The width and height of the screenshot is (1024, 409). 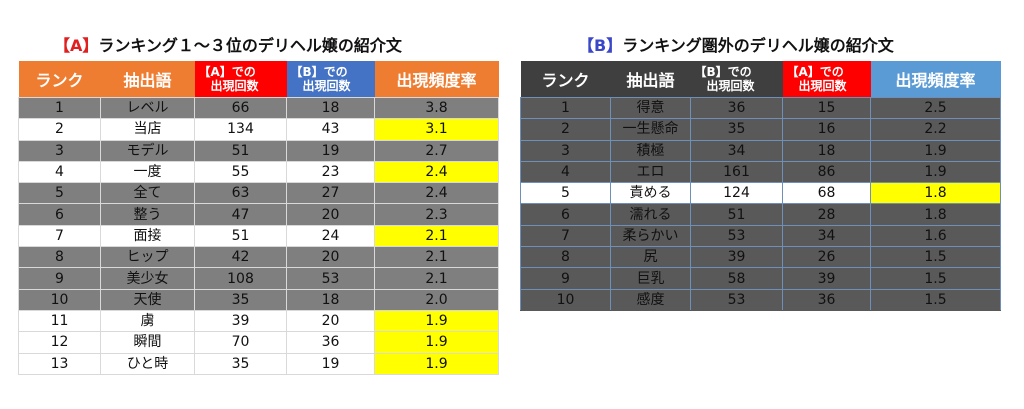 What do you see at coordinates (330, 129) in the screenshot?
I see `cell-b: 43` at bounding box center [330, 129].